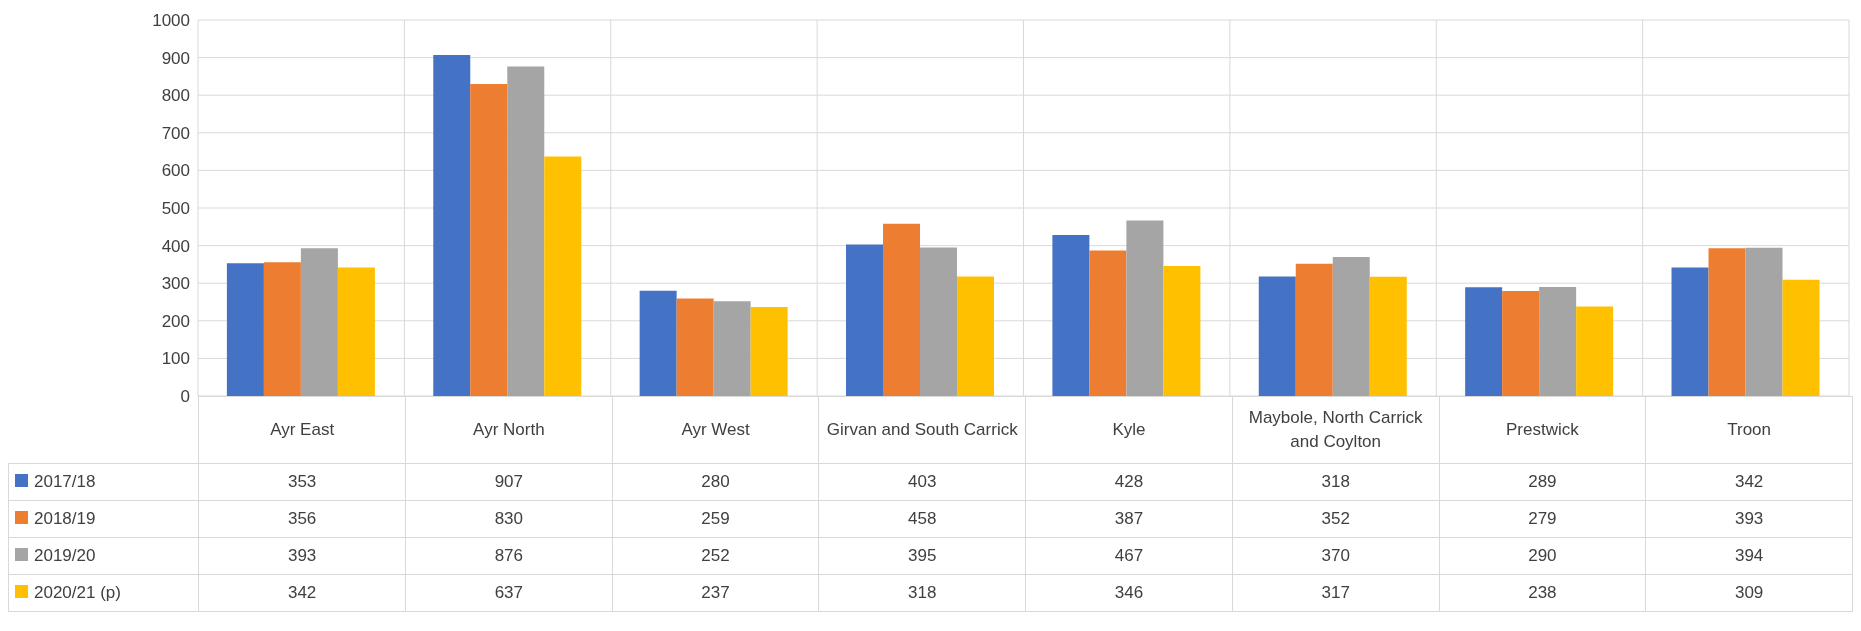 Image resolution: width=1861 pixels, height=631 pixels. I want to click on x-tick-label: Maybole, North Carrick and Coylton, so click(1336, 430).